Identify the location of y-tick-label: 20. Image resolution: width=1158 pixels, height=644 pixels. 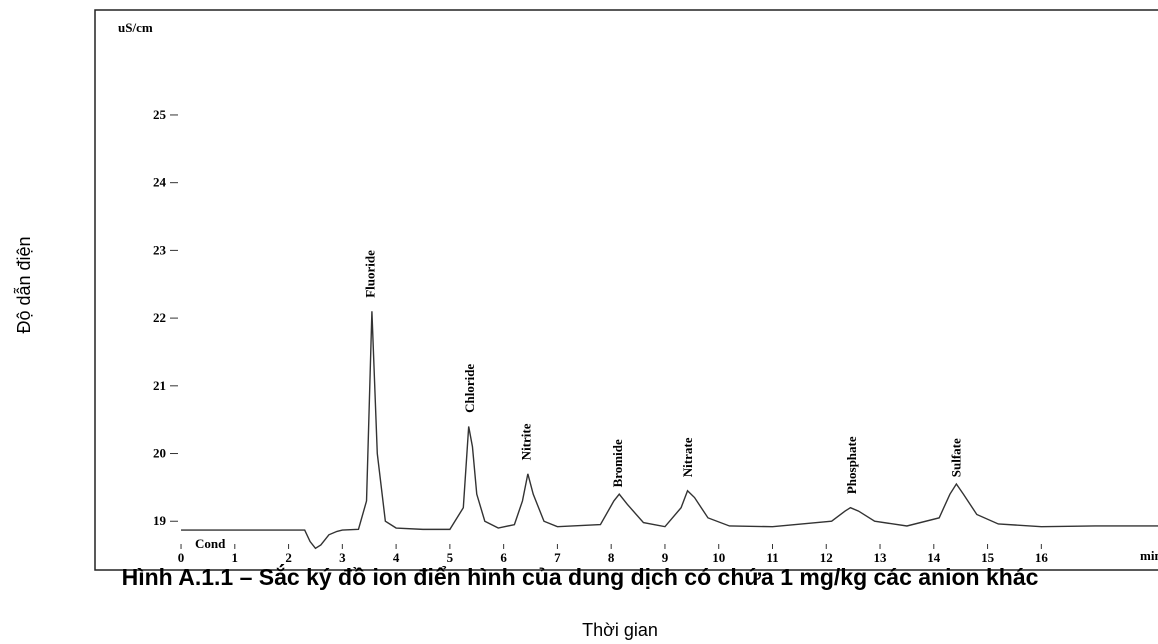
(159, 453).